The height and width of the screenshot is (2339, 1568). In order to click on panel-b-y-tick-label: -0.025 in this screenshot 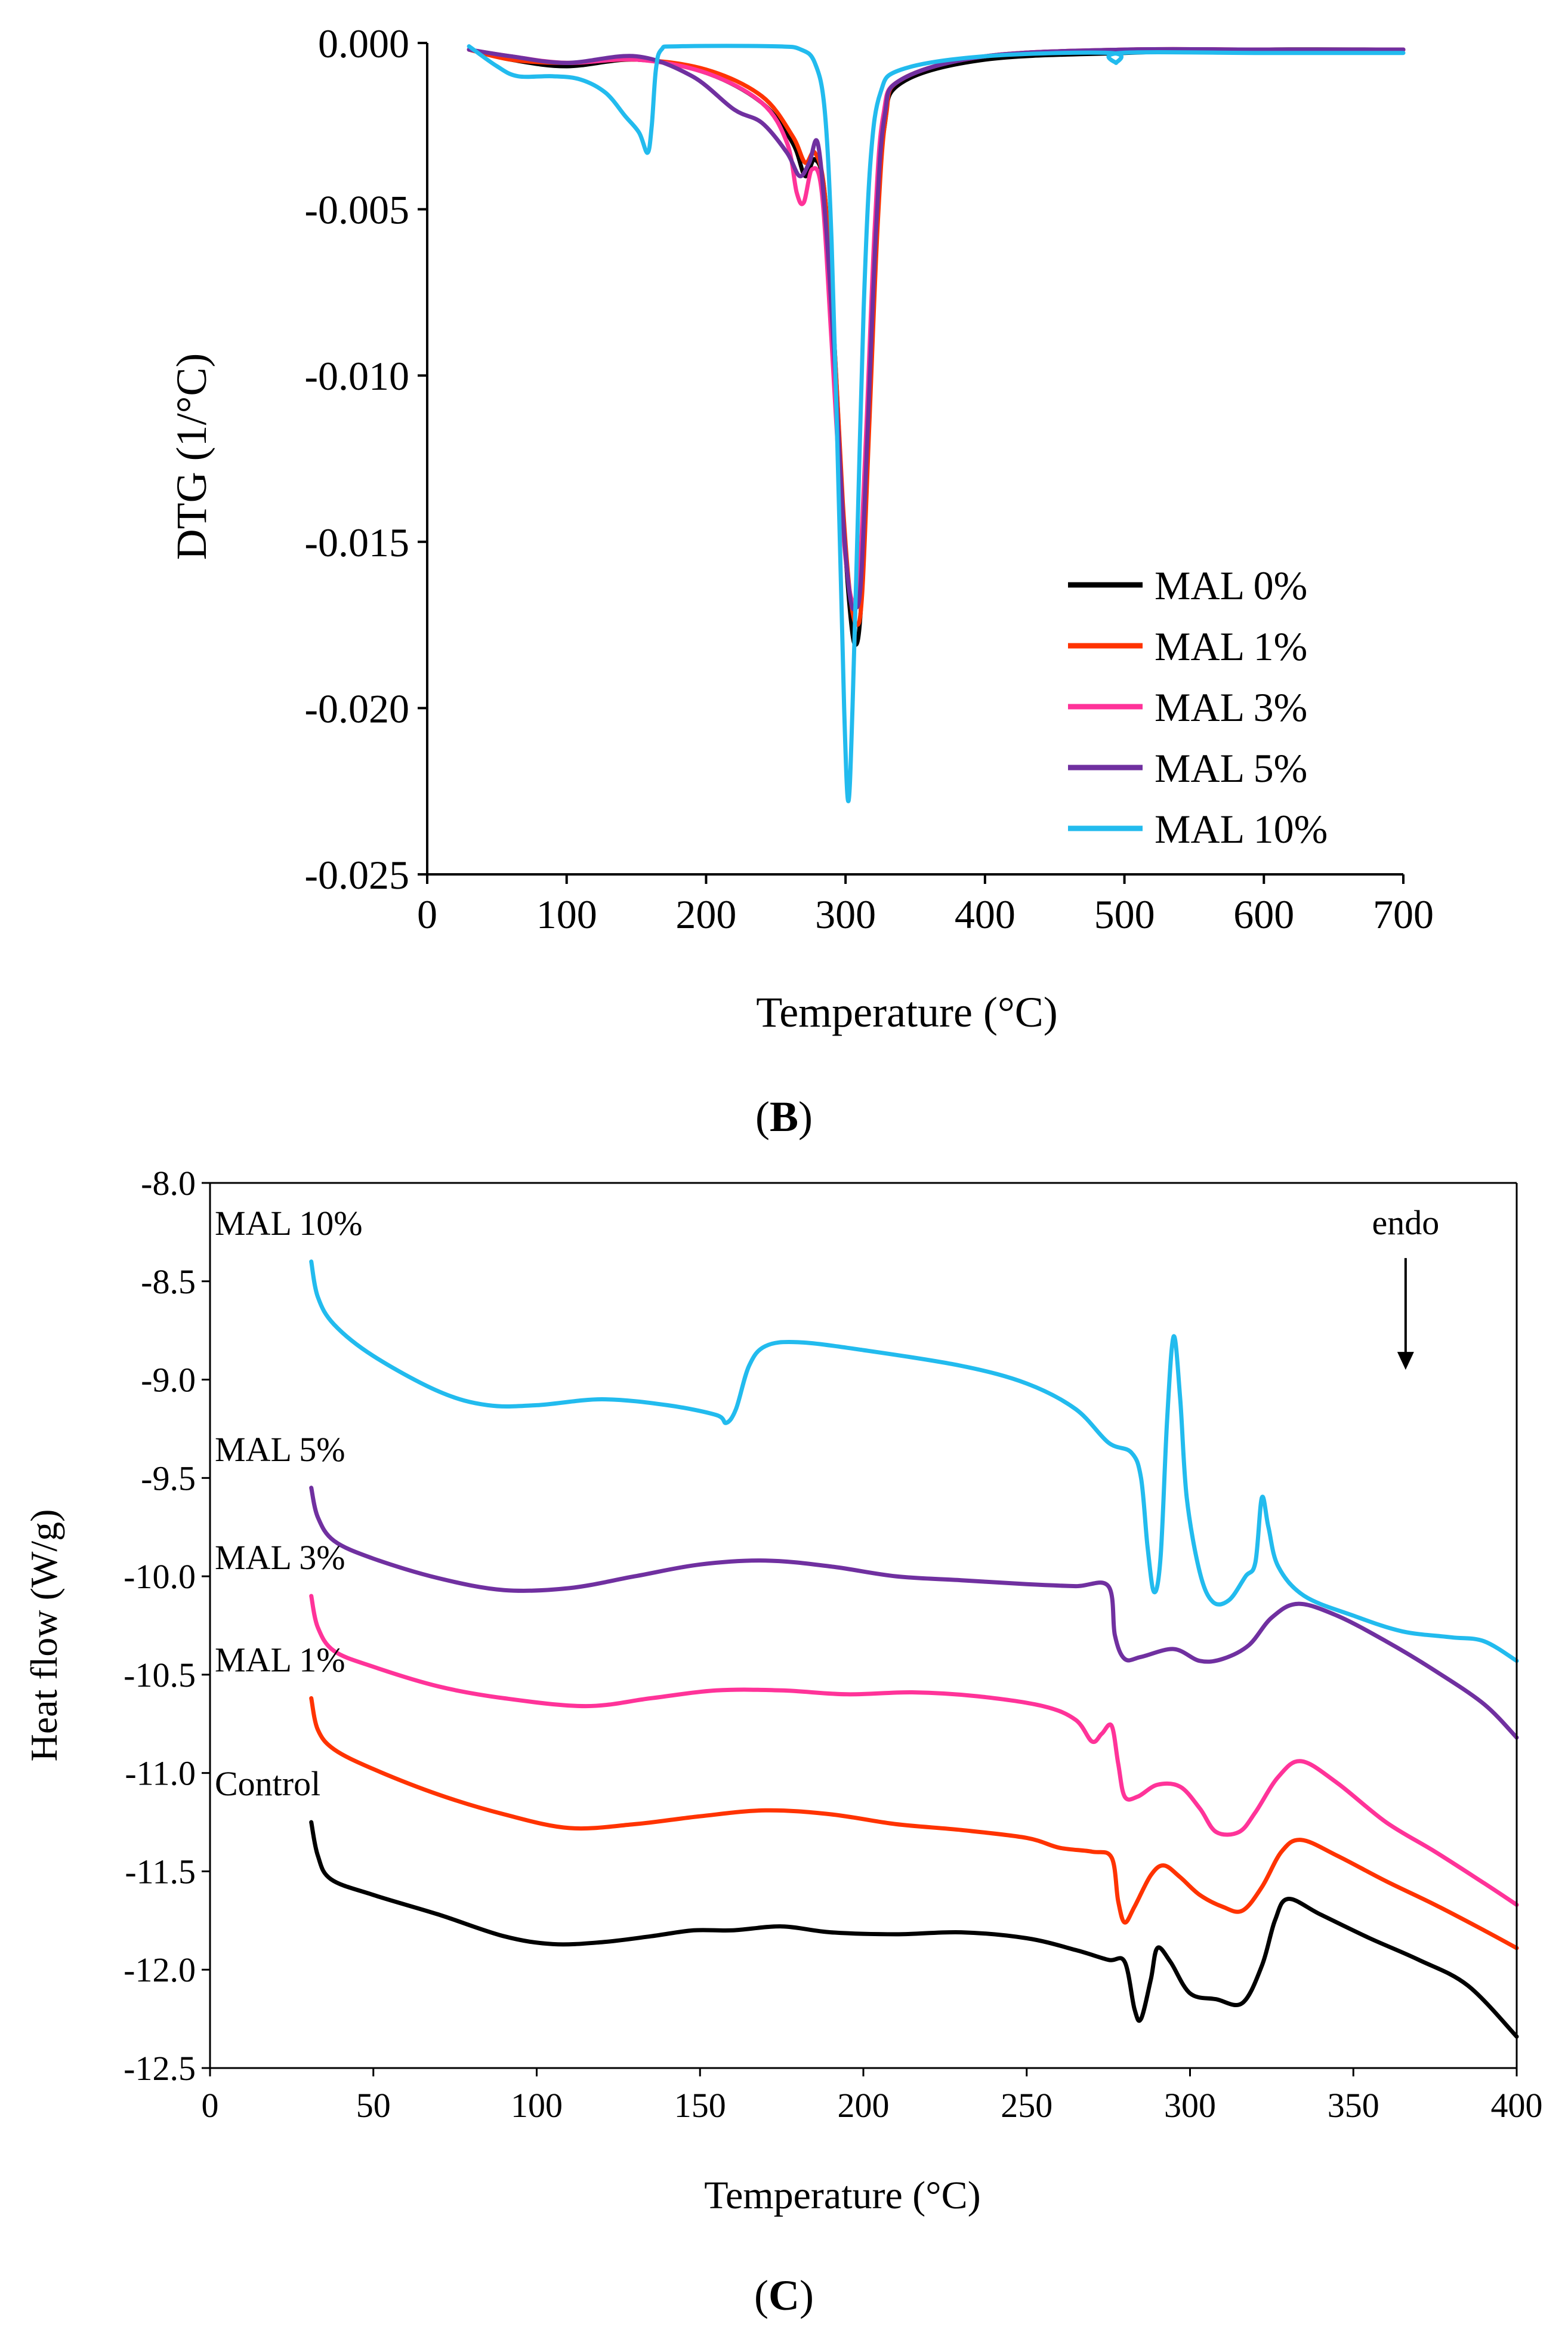, I will do `click(356, 875)`.